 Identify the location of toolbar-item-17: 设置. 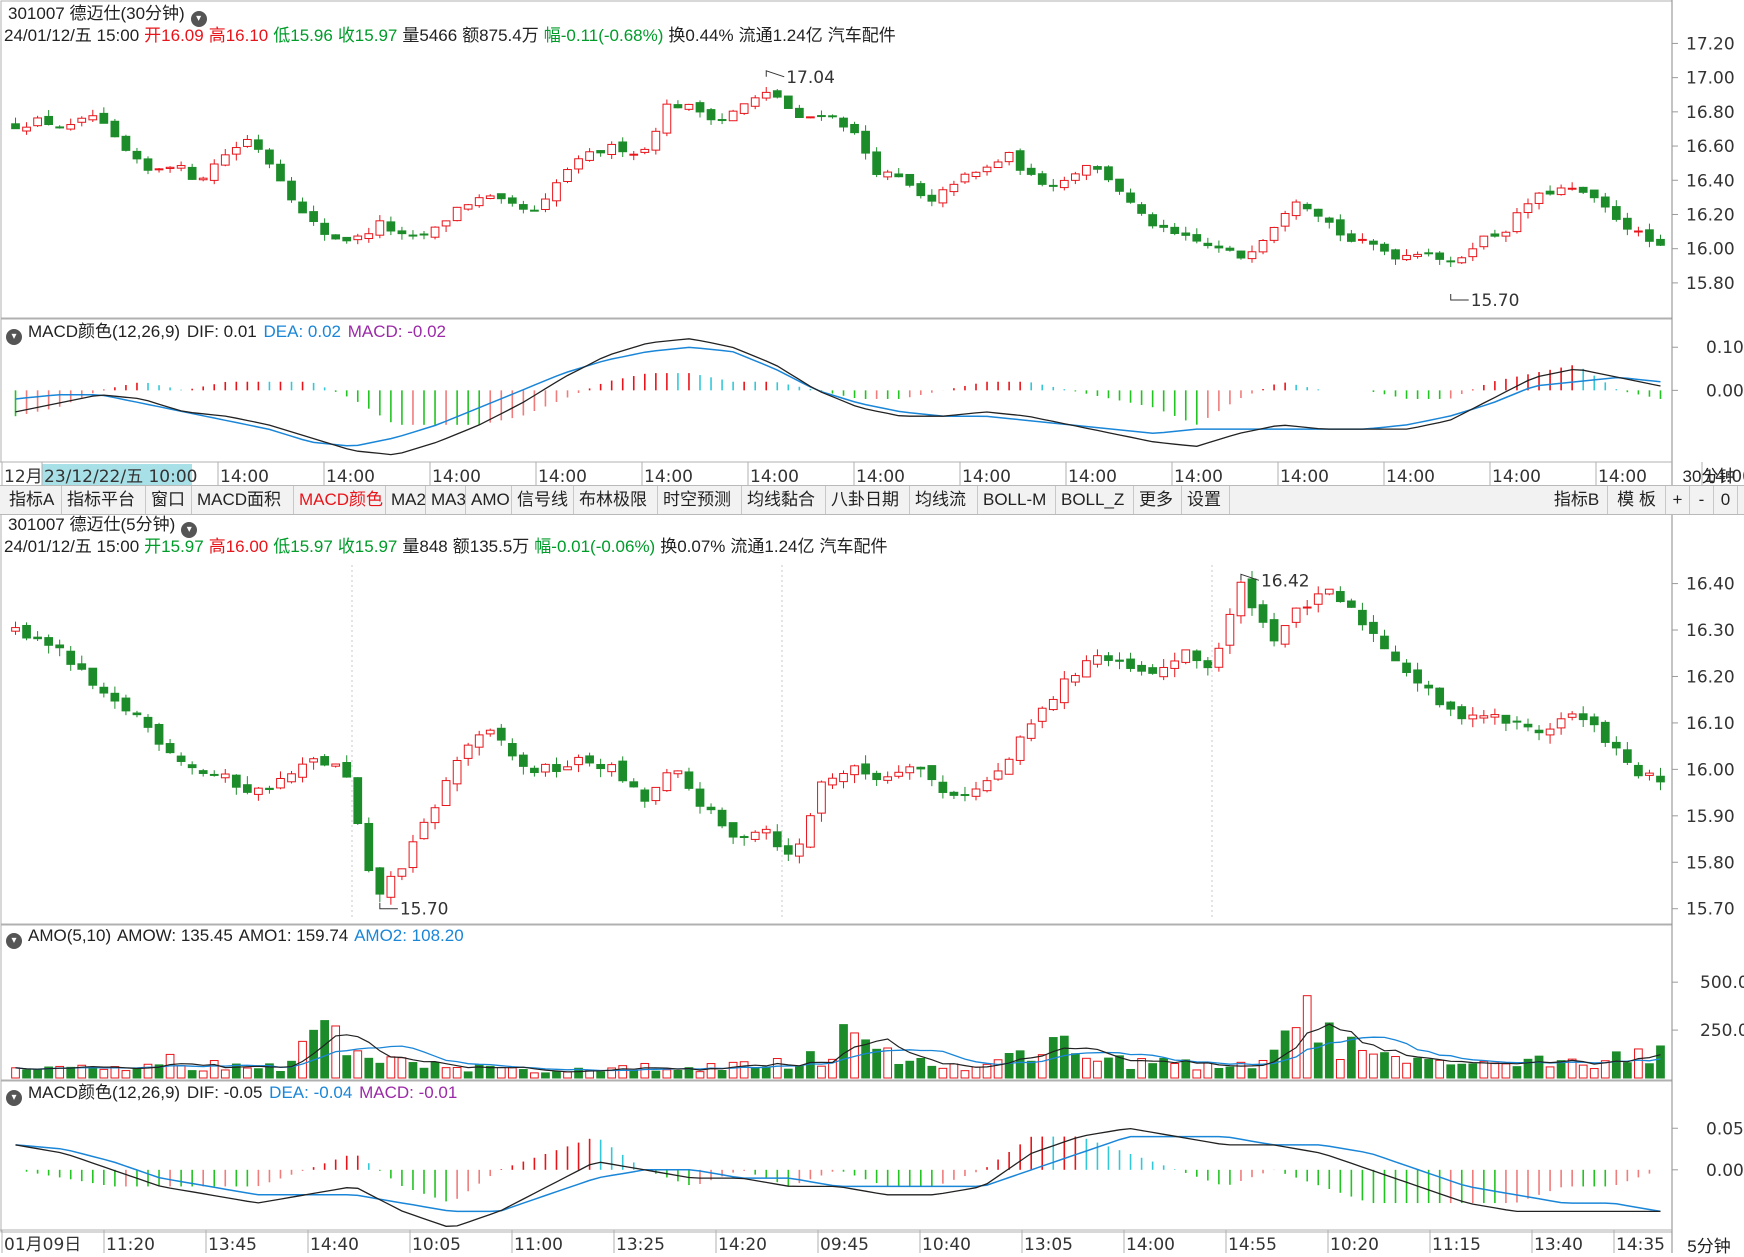
(1206, 500).